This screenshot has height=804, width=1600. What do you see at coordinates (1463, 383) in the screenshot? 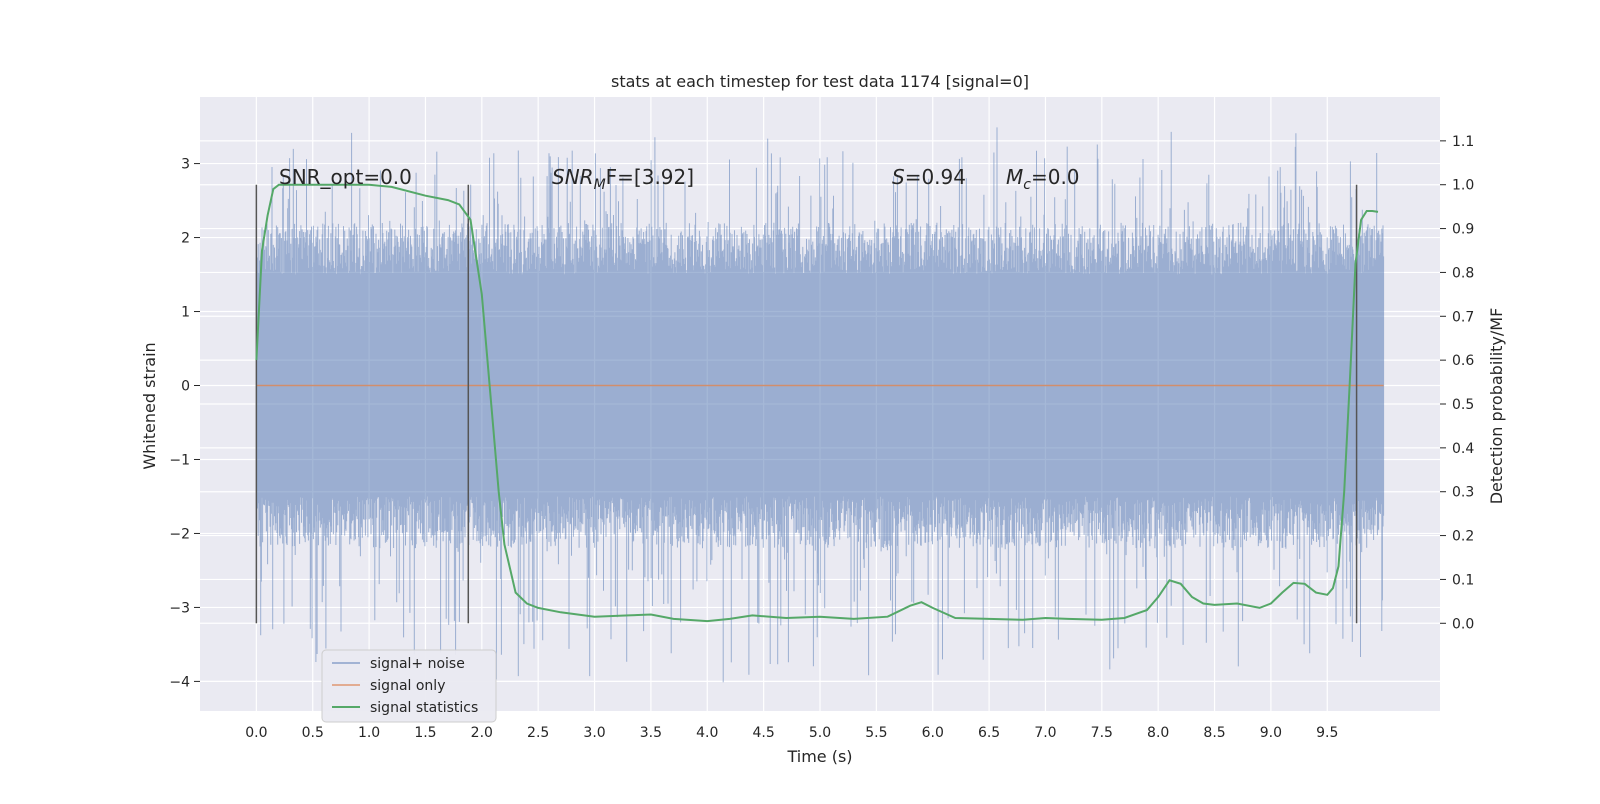
I see `y2-tick-labels: 1.1 1.0 0.9 0.8 0.7 0.6 0.5 0.4 0.3 0.2 0.1 0.0` at bounding box center [1463, 383].